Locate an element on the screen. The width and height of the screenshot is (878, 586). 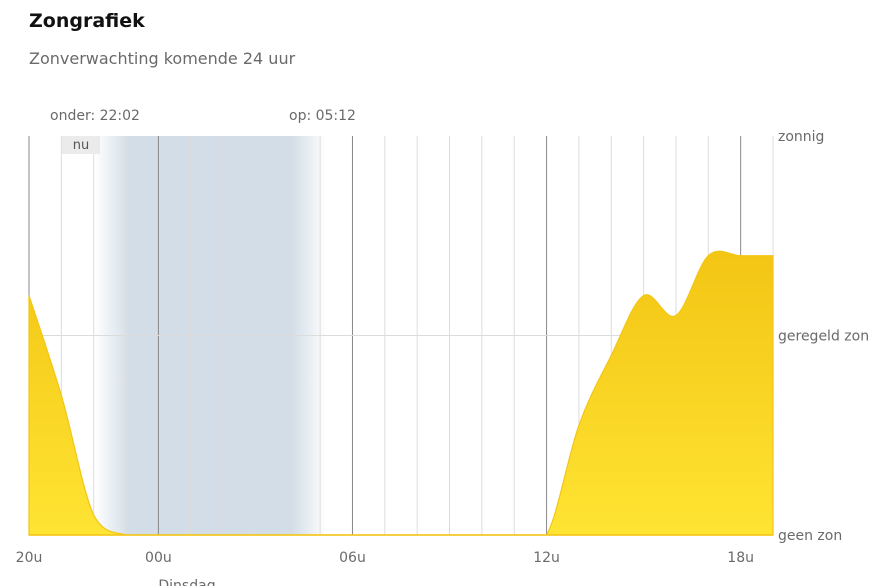
x-tick-label: 18u is located at coordinates (740, 558).